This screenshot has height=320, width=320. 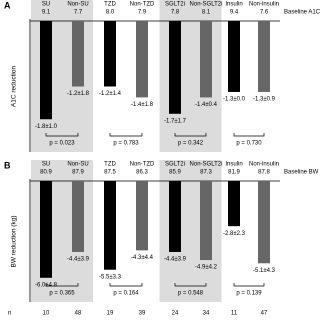 I want to click on p-value: p = 0.365, so click(x=62, y=294).